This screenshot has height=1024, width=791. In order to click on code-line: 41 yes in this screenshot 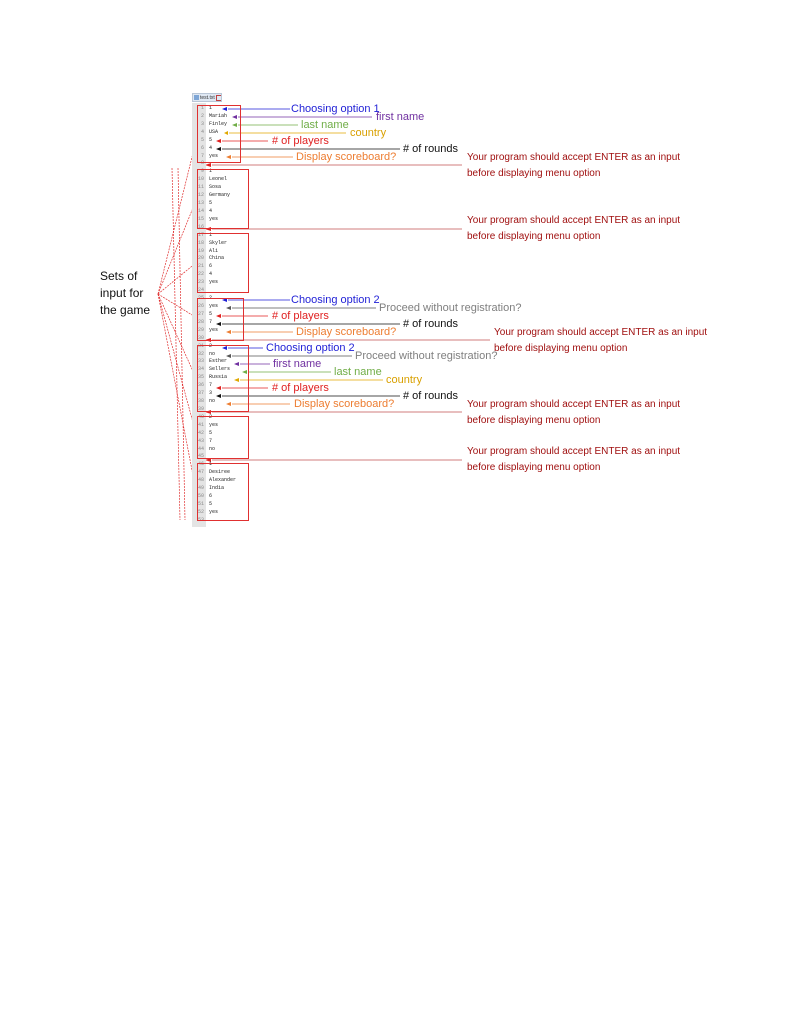, I will do `click(221, 425)`.